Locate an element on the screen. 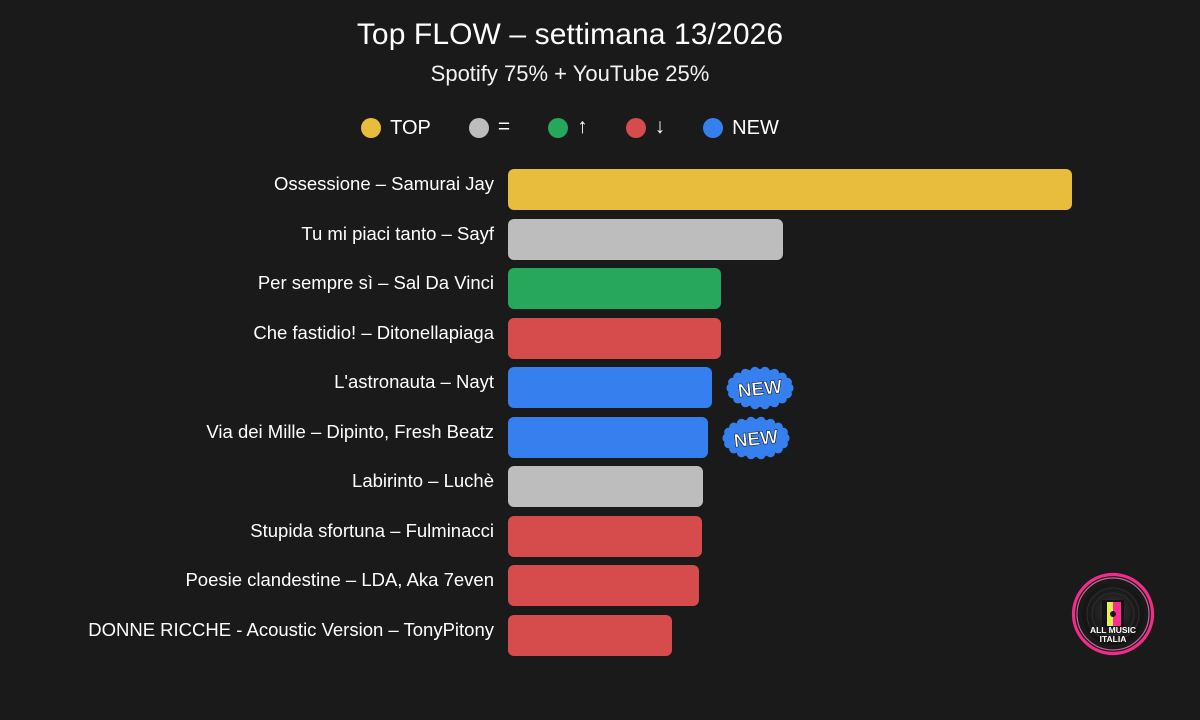  chart-row: Via dei Mille – Dipinto, Fresh Beatz NEW is located at coordinates (600, 435).